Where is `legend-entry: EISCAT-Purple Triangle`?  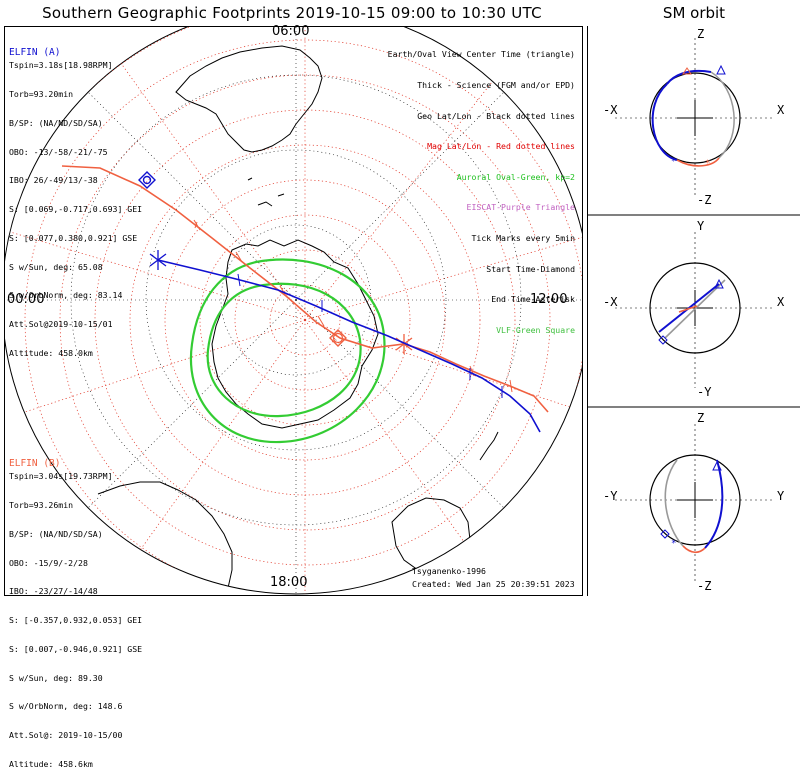
legend-entry: EISCAT-Purple Triangle is located at coordinates (520, 207).